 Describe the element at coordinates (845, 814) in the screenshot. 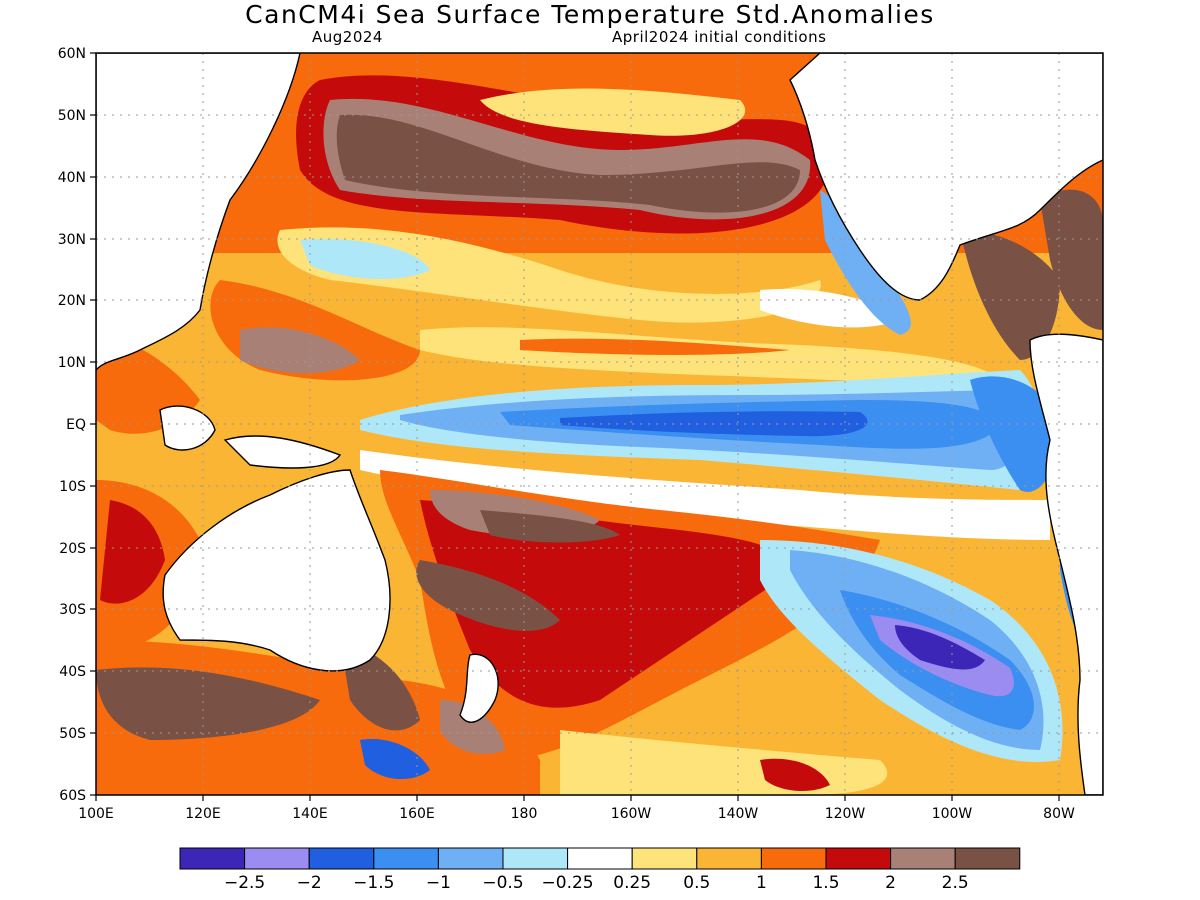

I see `lon-label: 120W` at that location.